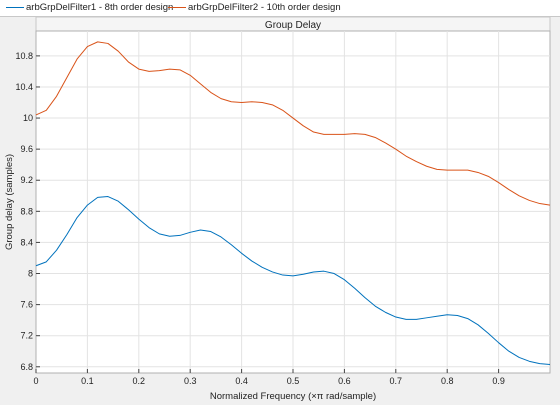  I want to click on x-tick-label: 0, so click(35, 381).